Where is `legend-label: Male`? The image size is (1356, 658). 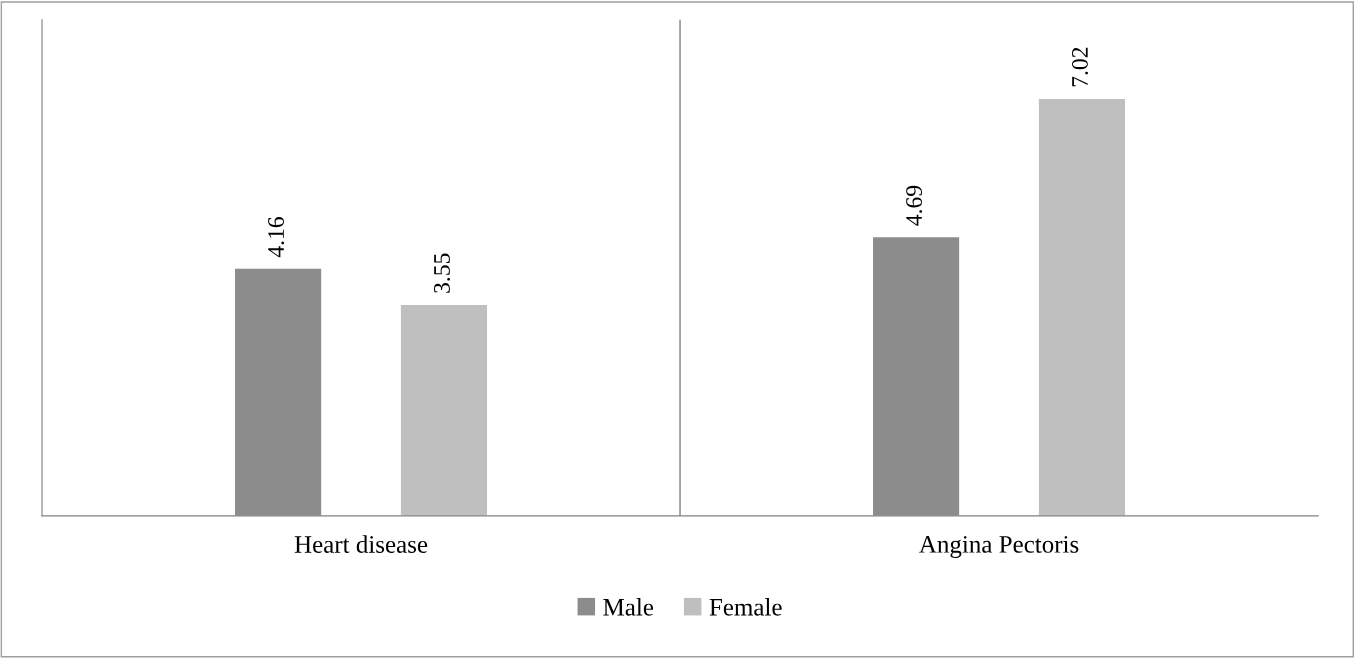 legend-label: Male is located at coordinates (628, 607).